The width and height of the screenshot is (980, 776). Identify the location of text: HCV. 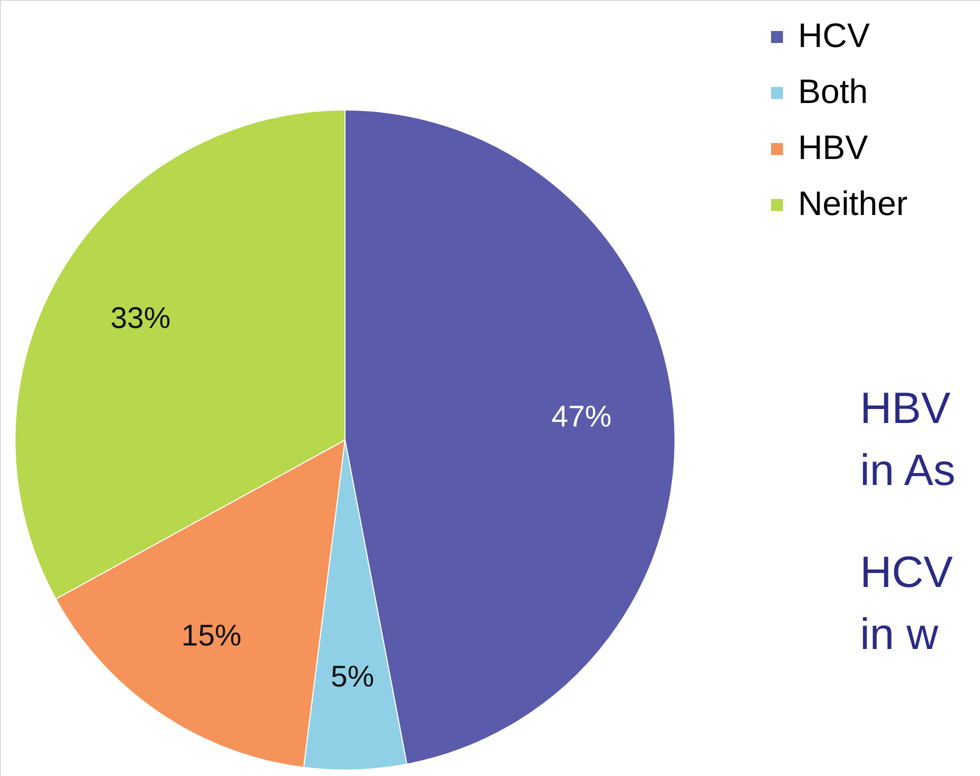
(907, 572).